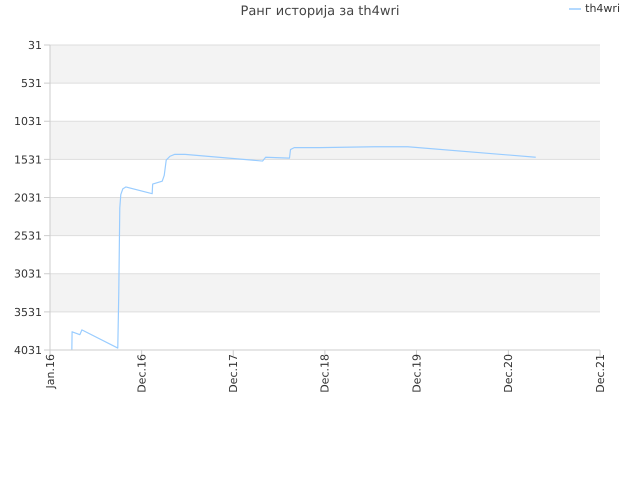 The width and height of the screenshot is (640, 480). I want to click on chart-title: Ранг историја за th4wri, so click(320, 11).